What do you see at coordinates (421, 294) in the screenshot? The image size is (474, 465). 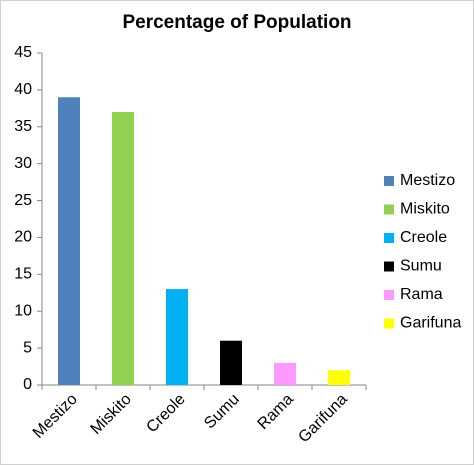 I see `legend-label: Rama` at bounding box center [421, 294].